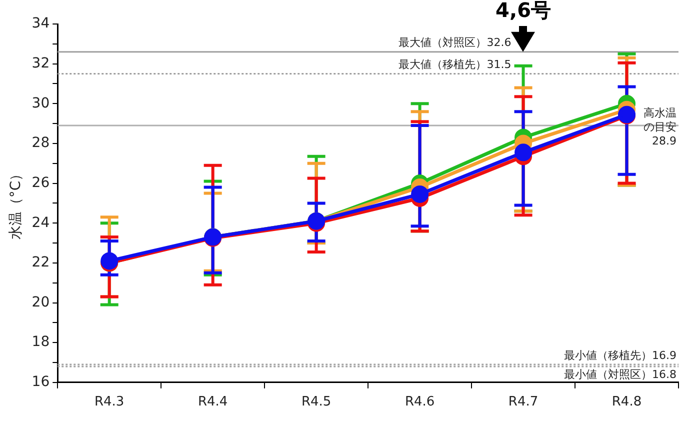  Describe the element at coordinates (41, 342) in the screenshot. I see `y-tick-label: 18` at that location.